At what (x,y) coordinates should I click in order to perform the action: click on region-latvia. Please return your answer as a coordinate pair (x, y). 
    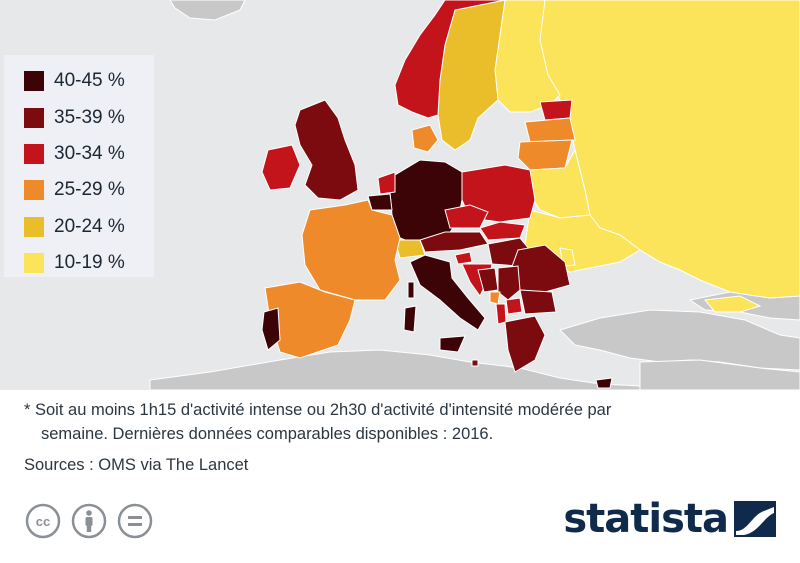
    Looking at the image, I should click on (550, 130).